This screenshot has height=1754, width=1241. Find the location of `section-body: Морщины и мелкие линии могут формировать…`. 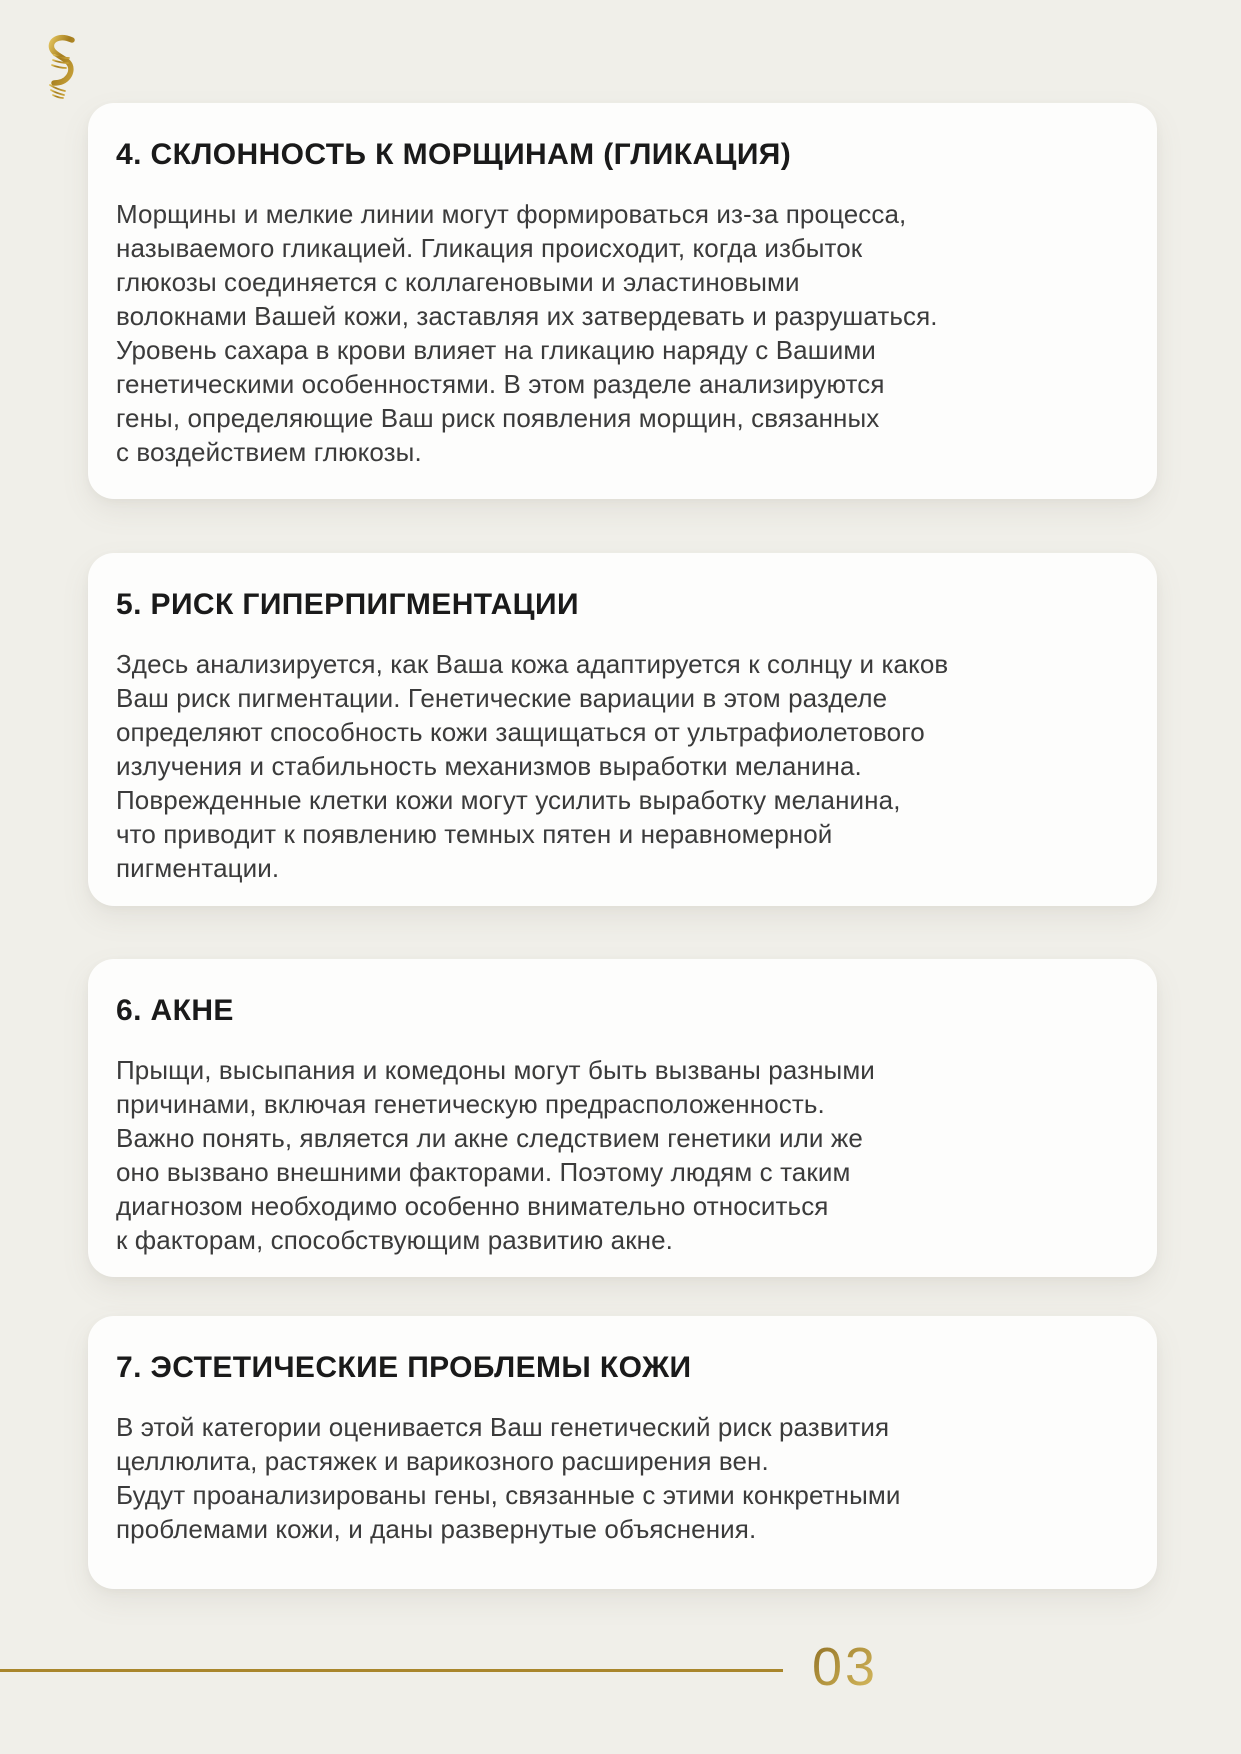

section-body: Морщины и мелкие линии могут формировать… is located at coordinates (527, 333).